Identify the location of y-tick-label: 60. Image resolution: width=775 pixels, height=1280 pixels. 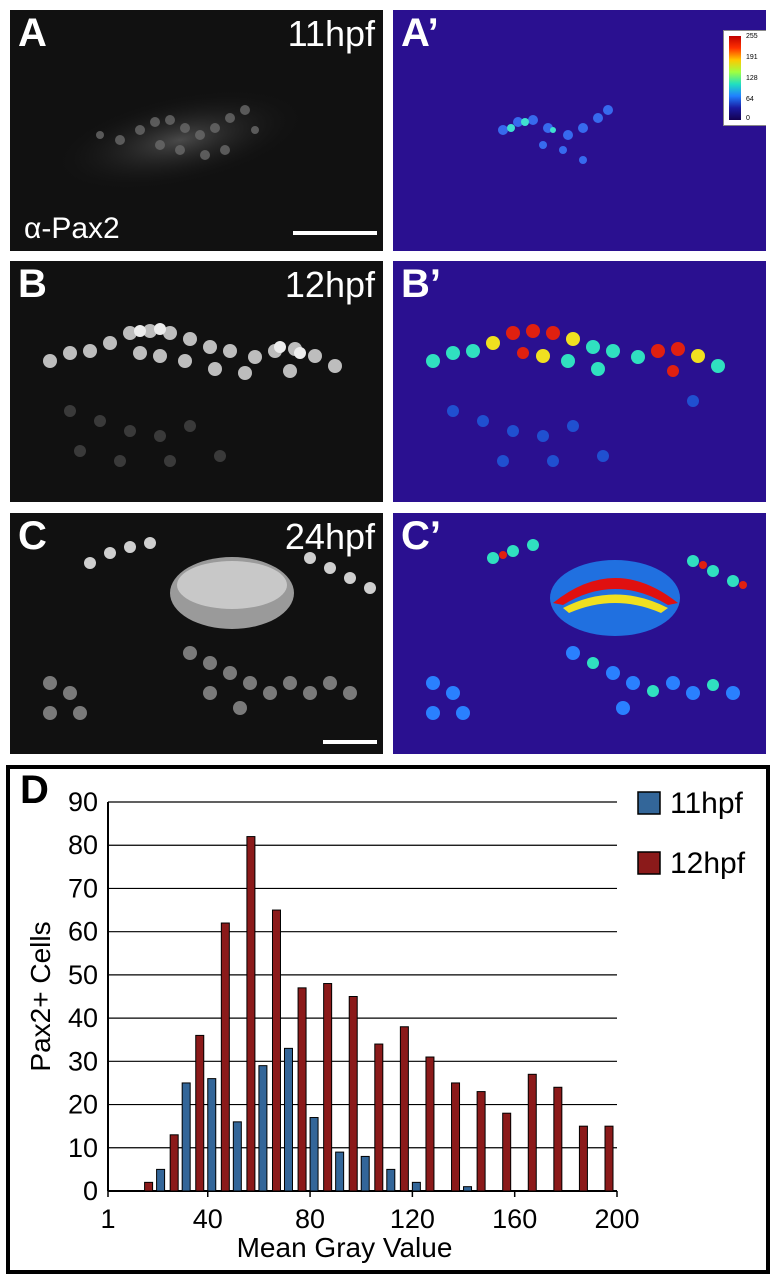
(83, 932).